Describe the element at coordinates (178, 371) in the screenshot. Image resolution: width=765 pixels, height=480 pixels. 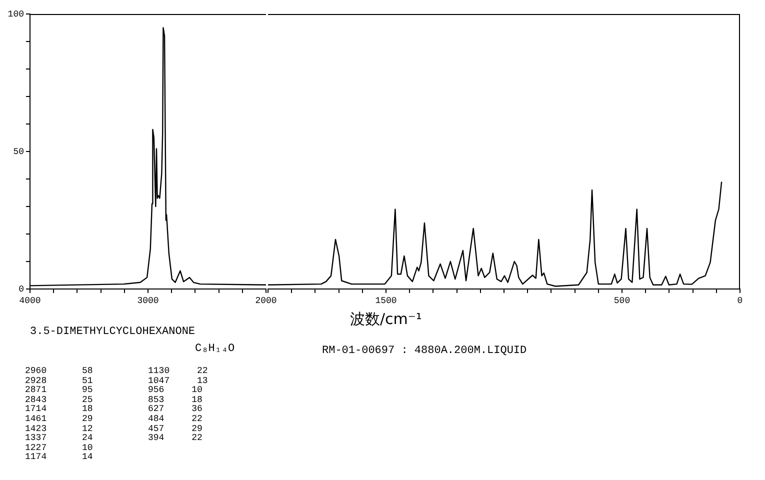
I see `text: 1130 22` at that location.